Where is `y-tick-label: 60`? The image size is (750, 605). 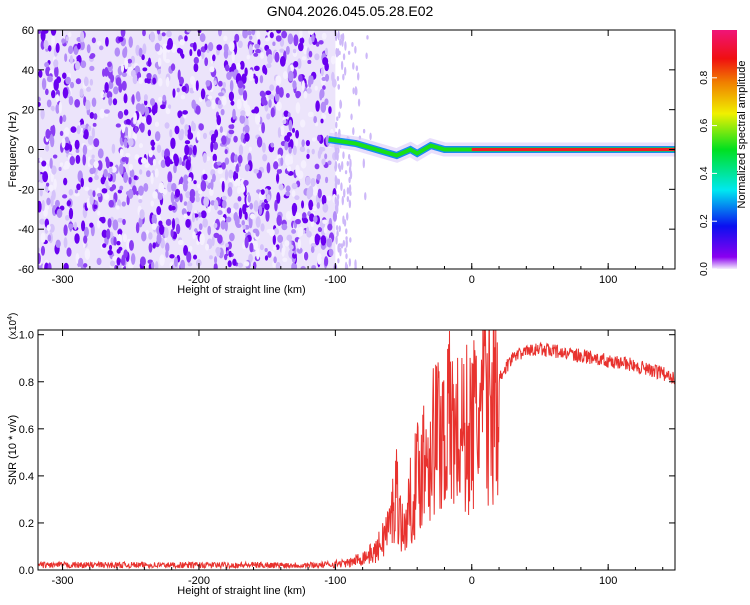 y-tick-label: 60 is located at coordinates (28, 31).